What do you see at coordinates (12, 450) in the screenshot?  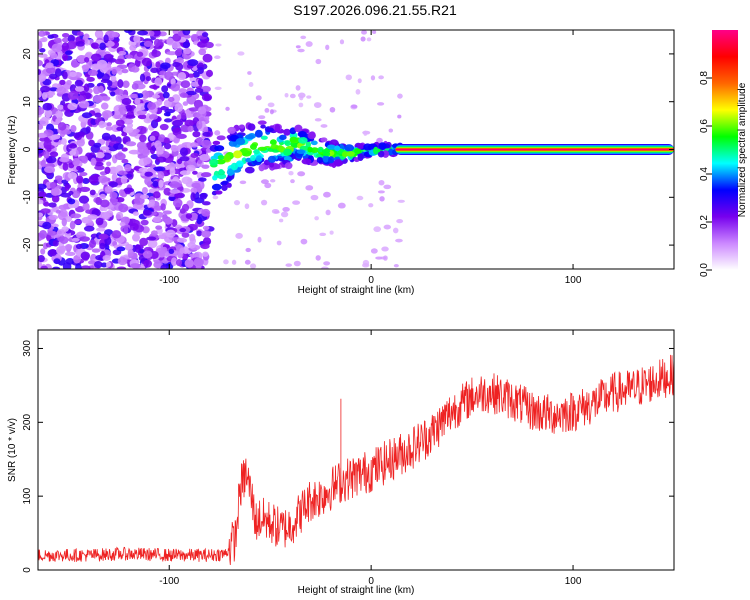 I see `snr-ylabel: SNR (10 * v/v)` at bounding box center [12, 450].